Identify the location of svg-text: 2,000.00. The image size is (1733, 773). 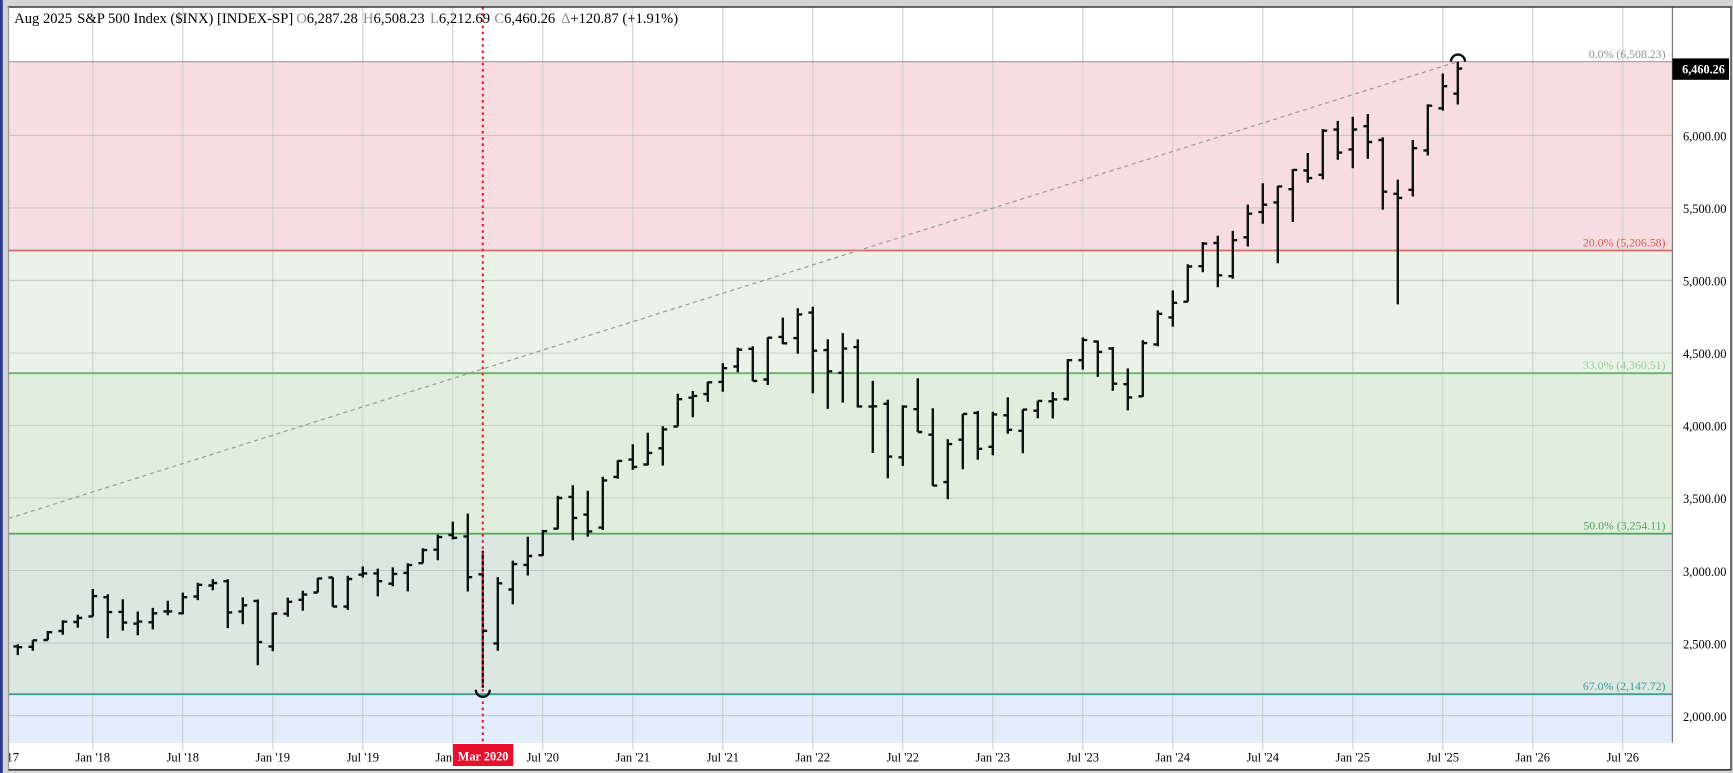
(1704, 717).